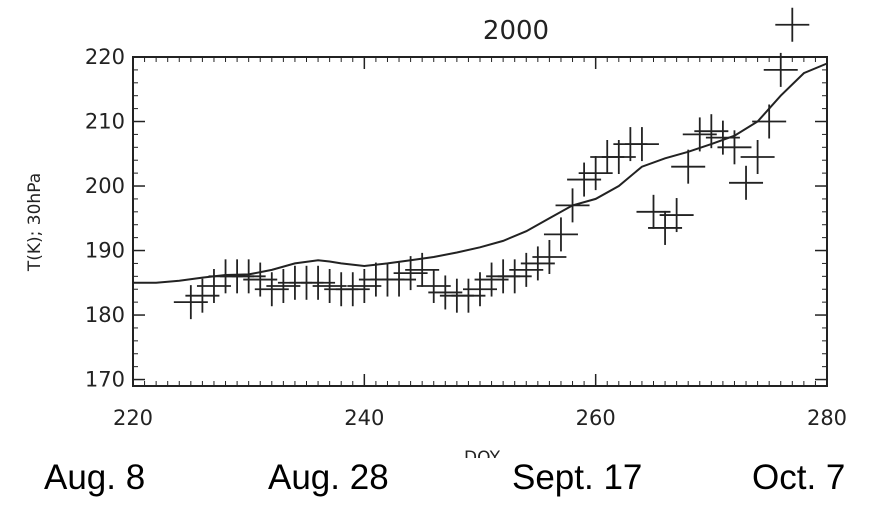 Image resolution: width=873 pixels, height=511 pixels. Describe the element at coordinates (95, 477) in the screenshot. I see `date-label-aug-8: Aug. 8` at that location.